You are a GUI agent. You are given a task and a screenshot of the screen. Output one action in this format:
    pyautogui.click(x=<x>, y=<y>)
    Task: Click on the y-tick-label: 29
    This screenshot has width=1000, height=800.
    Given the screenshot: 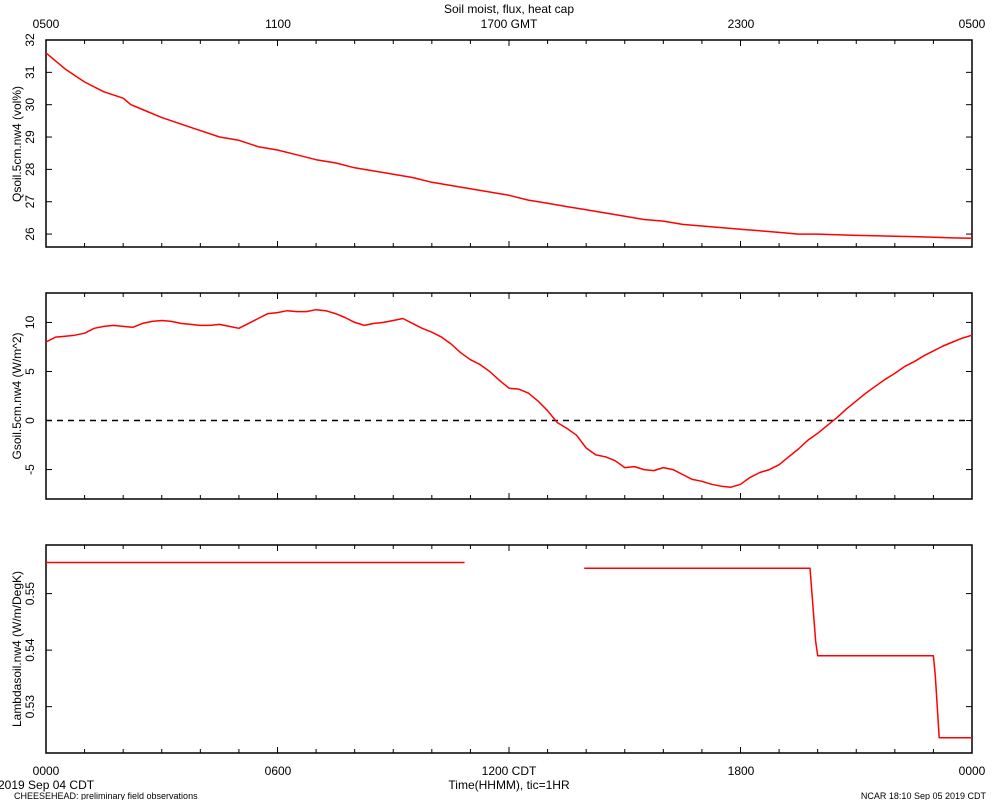 What is the action you would take?
    pyautogui.click(x=30, y=137)
    